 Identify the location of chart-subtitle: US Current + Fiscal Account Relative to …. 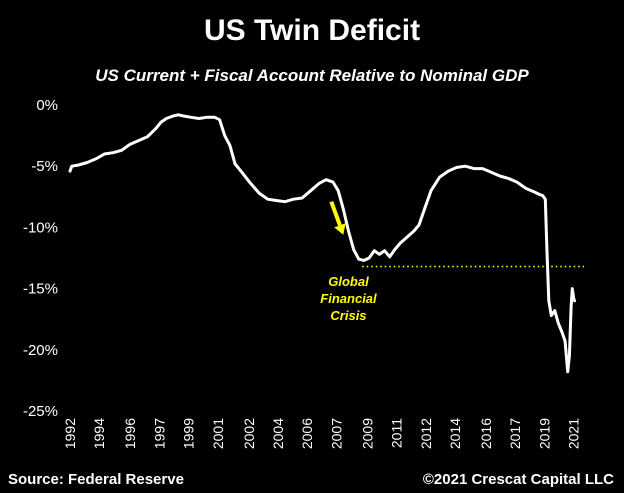
(312, 75).